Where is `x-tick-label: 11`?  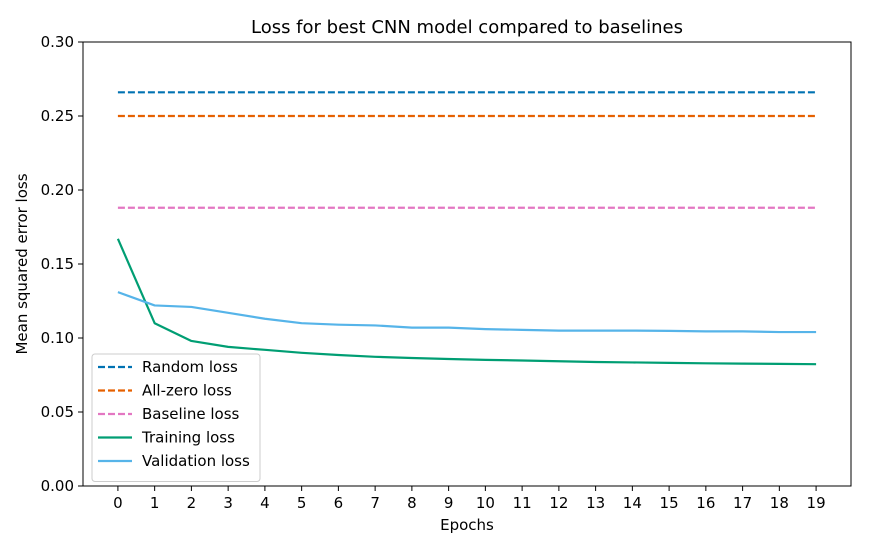
x-tick-label: 11 is located at coordinates (522, 503).